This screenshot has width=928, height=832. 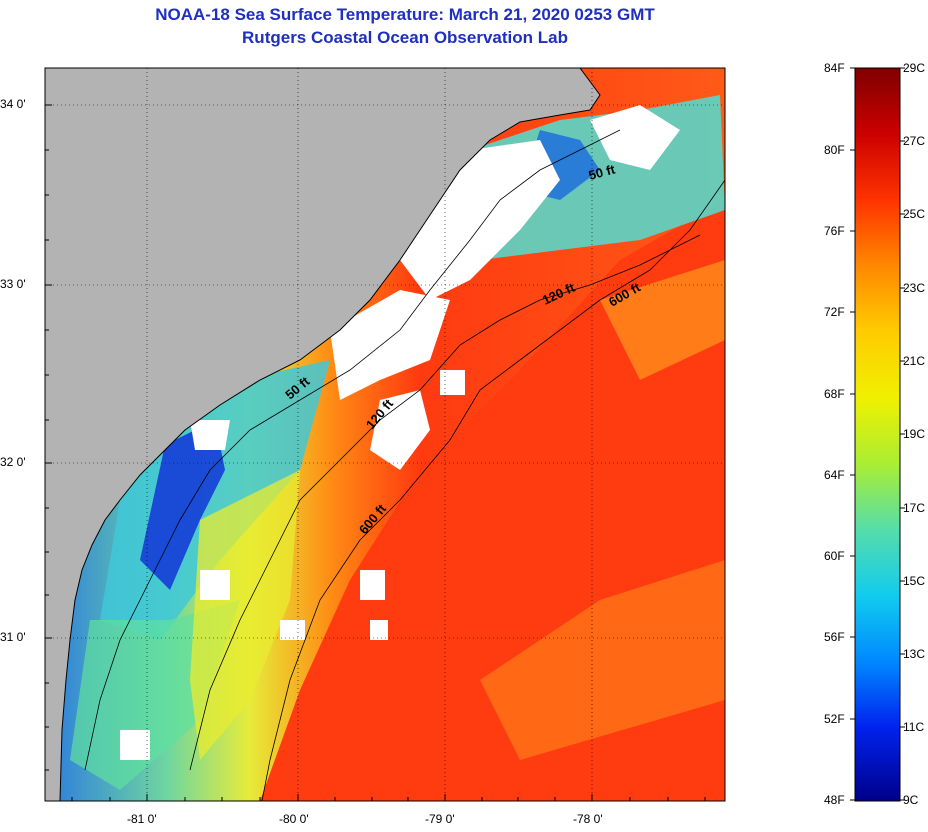 I want to click on cb-f-76: 76F, so click(x=834, y=231).